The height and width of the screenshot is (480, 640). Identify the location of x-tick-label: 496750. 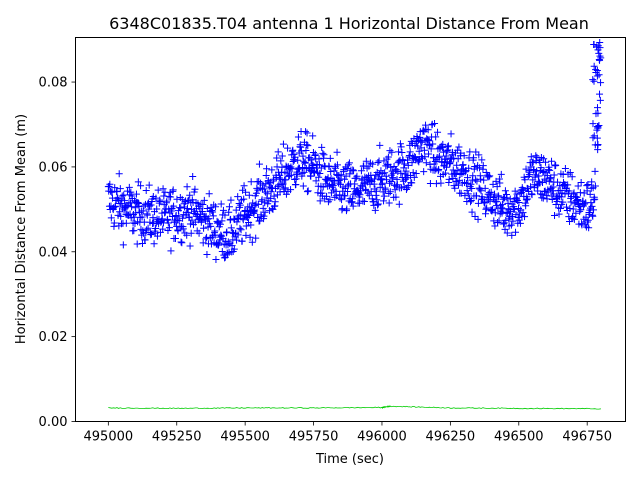
(587, 437).